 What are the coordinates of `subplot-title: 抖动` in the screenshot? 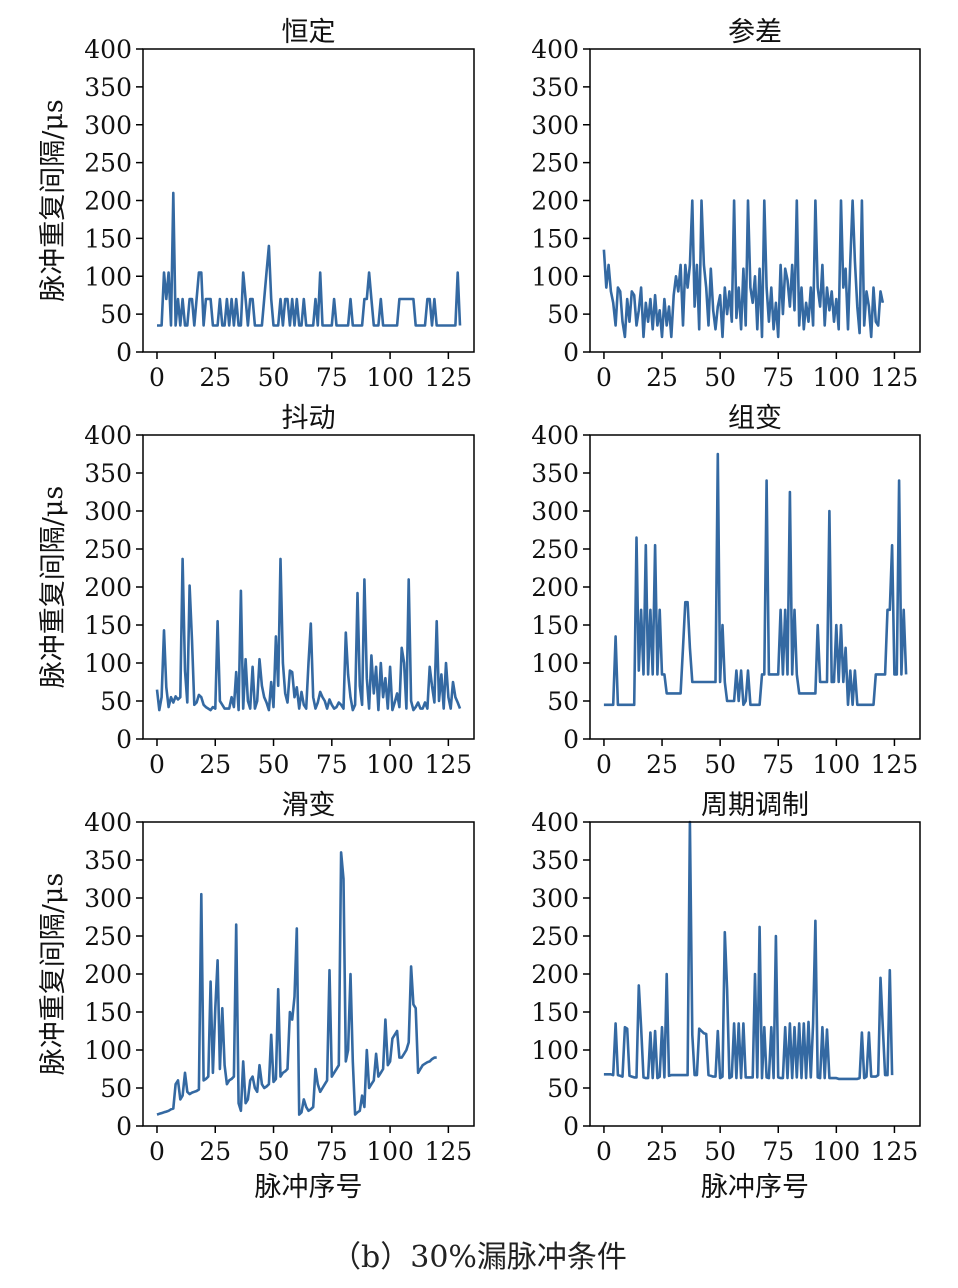 It's located at (309, 418).